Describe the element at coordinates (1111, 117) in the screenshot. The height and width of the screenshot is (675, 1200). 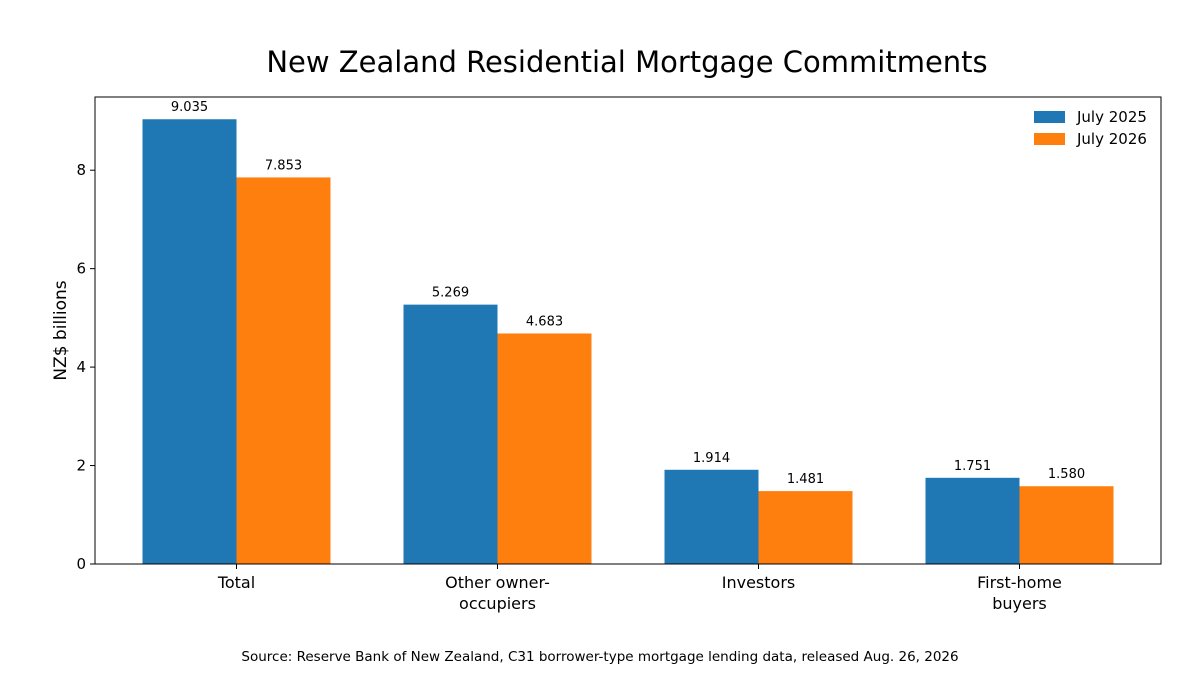
I see `legend-label: July 2025` at that location.